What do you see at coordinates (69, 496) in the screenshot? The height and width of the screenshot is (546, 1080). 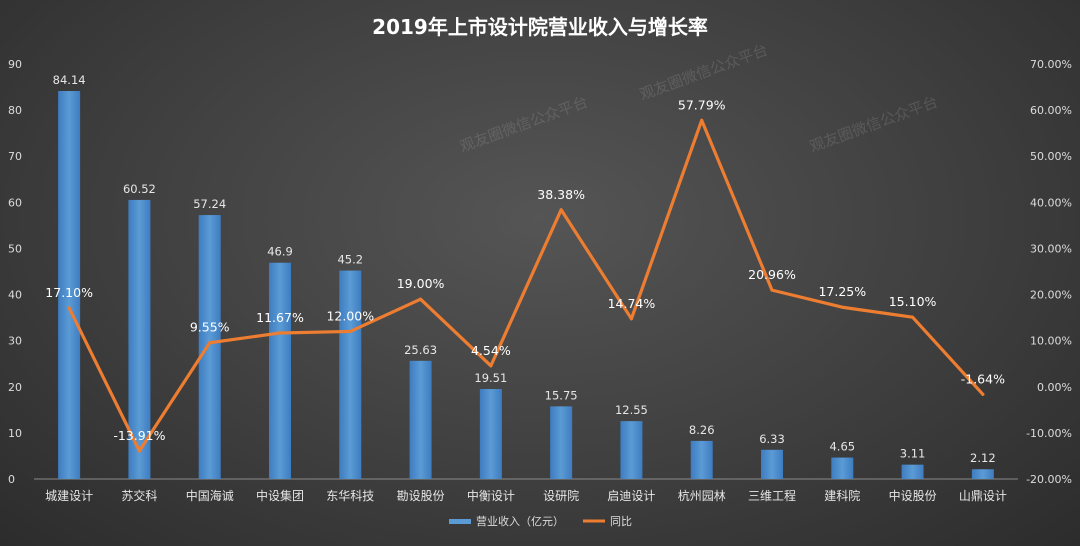 I see `x-category-label: 城建设计` at bounding box center [69, 496].